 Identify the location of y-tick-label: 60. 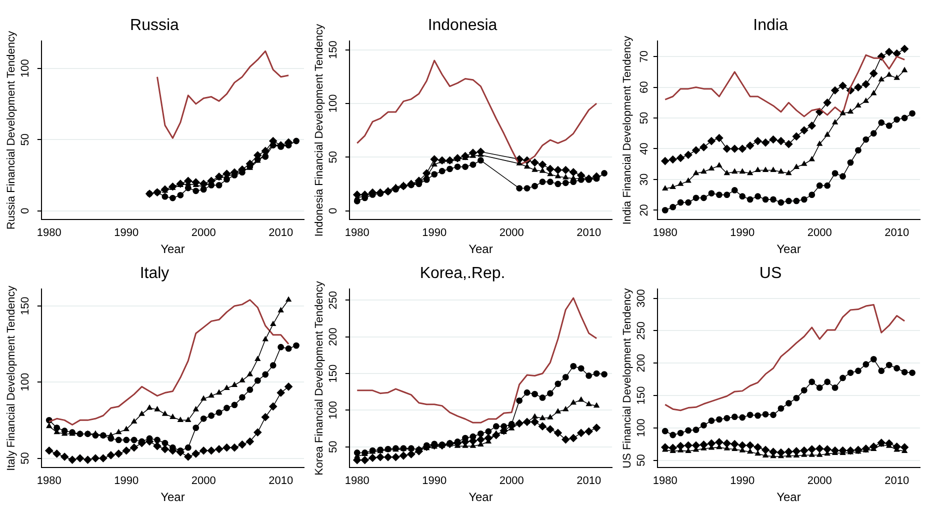
(644, 87).